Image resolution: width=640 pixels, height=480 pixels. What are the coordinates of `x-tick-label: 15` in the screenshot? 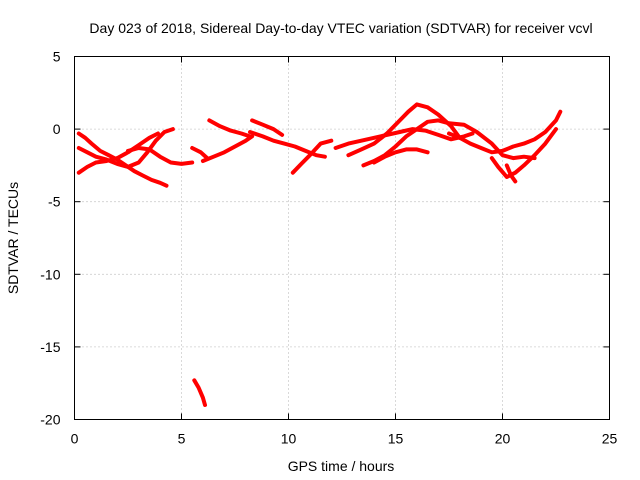 It's located at (396, 439).